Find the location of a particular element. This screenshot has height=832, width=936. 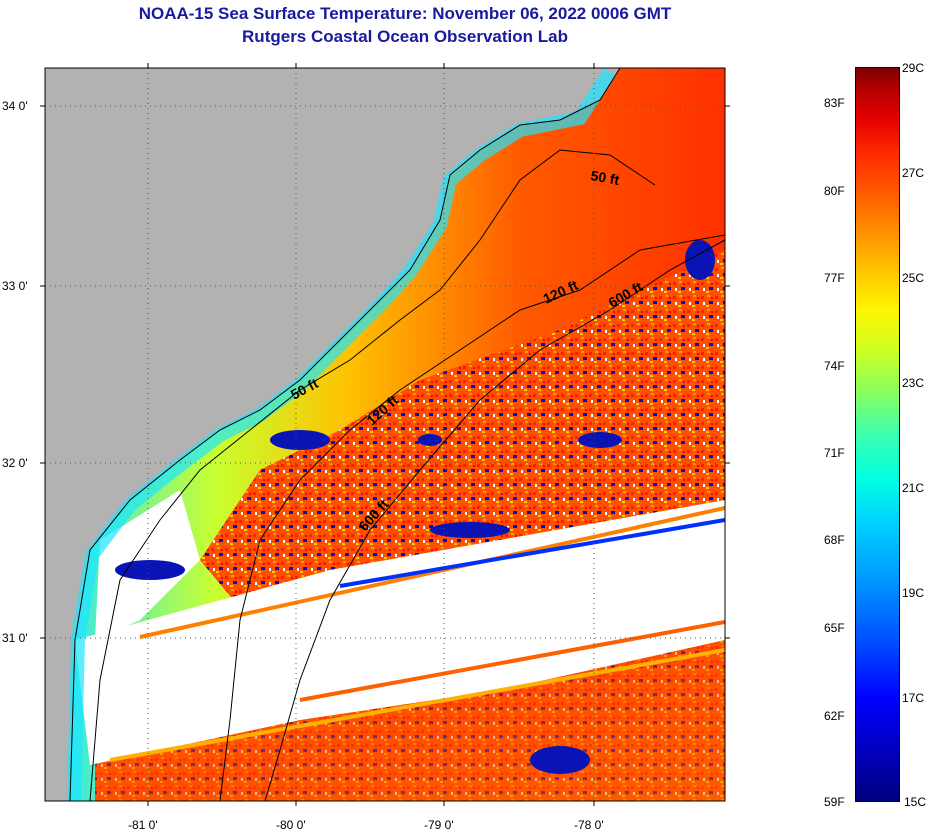

lon-label-81: -81 0' is located at coordinates (143, 825).